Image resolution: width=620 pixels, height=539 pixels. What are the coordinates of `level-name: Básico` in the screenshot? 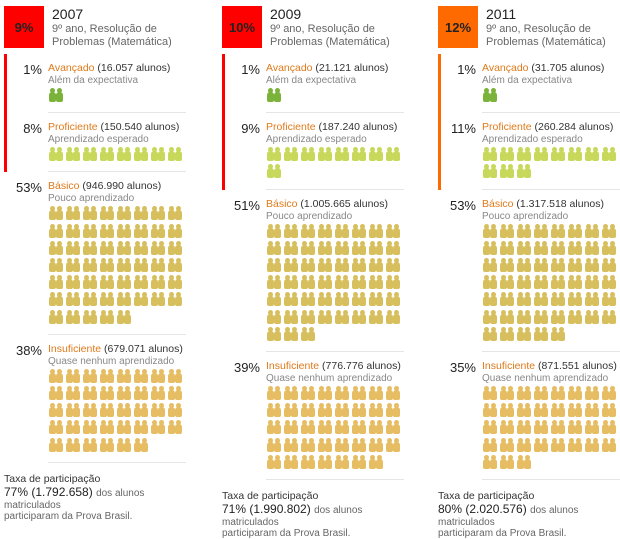 It's located at (64, 186).